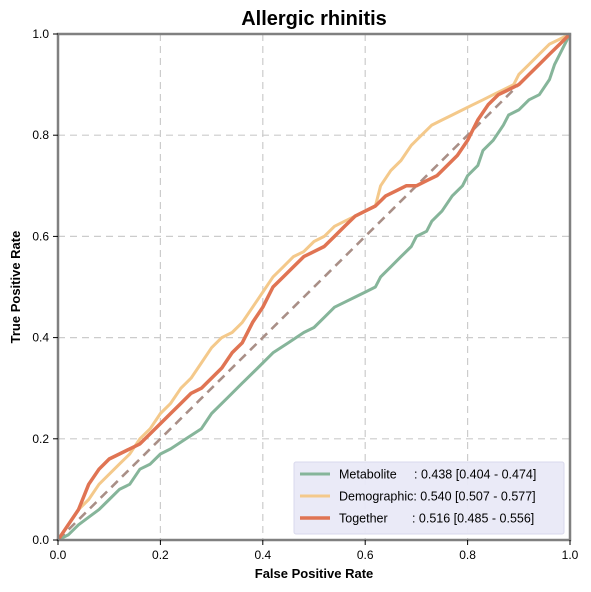  Describe the element at coordinates (40, 540) in the screenshot. I see `y-tick-label: 0.0` at that location.